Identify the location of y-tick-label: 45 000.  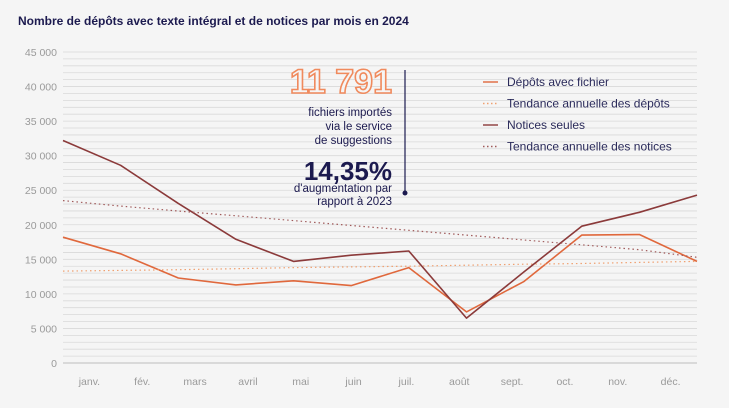
(41, 53).